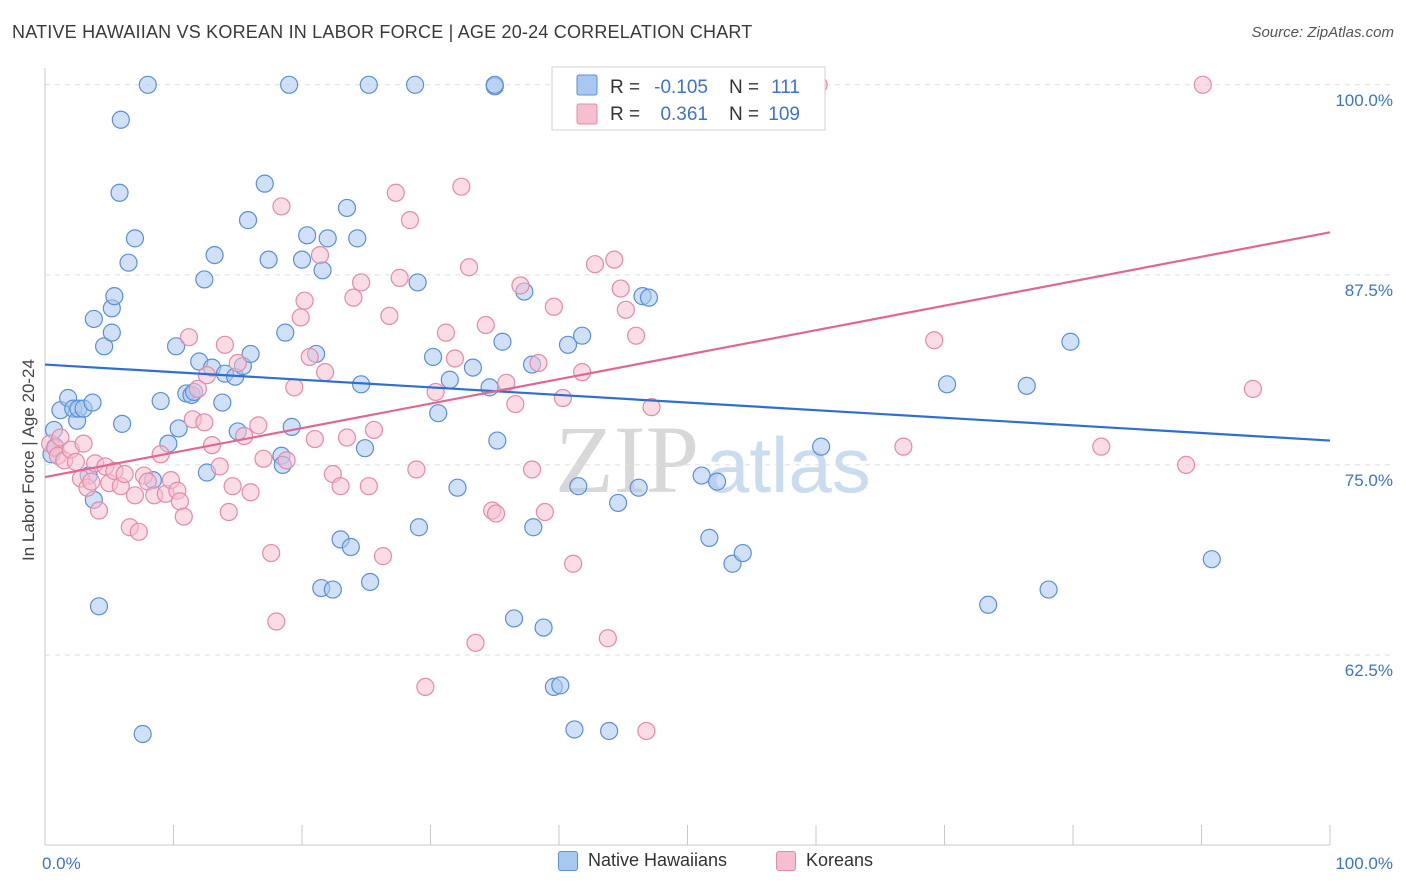 The width and height of the screenshot is (1406, 892). Describe the element at coordinates (785, 87) in the screenshot. I see `stats-n-value-1: 111` at that location.